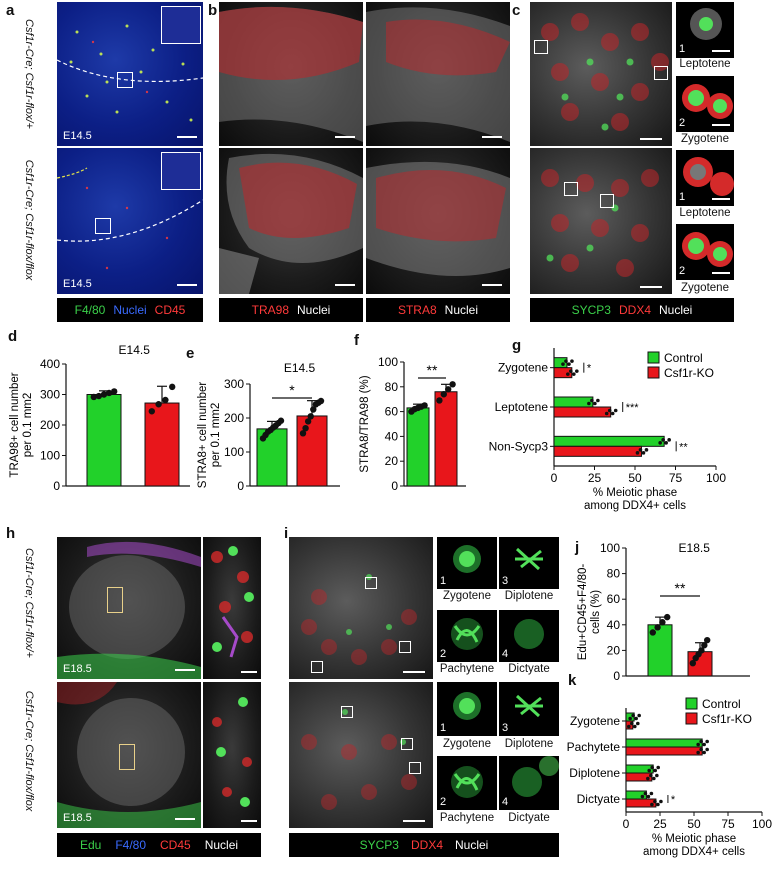 The width and height of the screenshot is (784, 872). What do you see at coordinates (680, 588) in the screenshot?
I see `significance-marker: **` at bounding box center [680, 588].